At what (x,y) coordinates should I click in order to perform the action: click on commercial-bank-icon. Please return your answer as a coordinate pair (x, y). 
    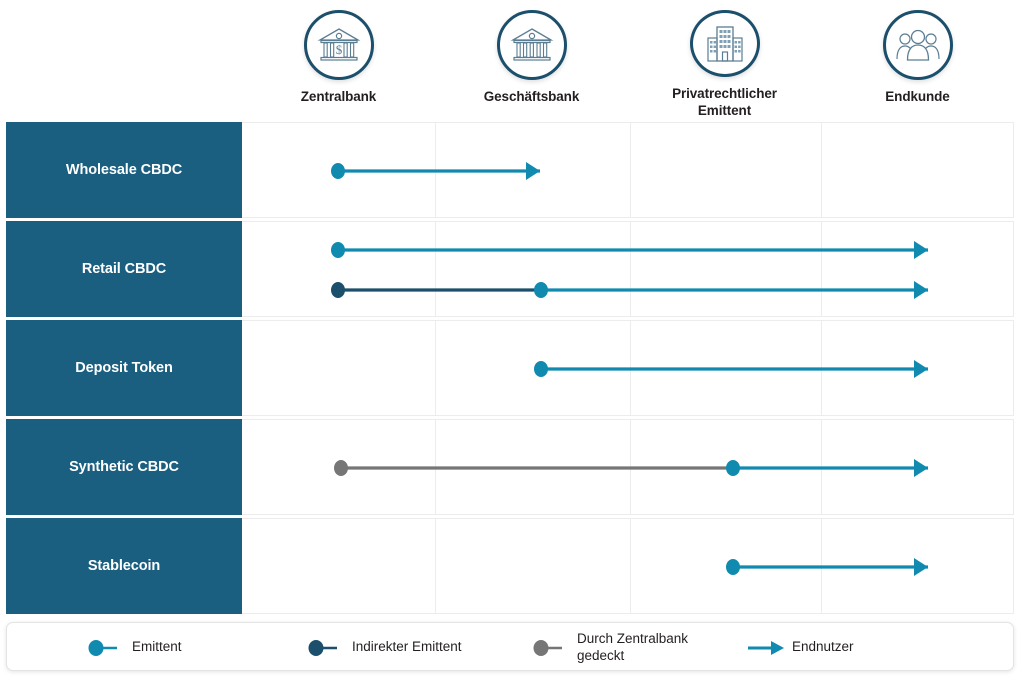
    Looking at the image, I should click on (531, 45).